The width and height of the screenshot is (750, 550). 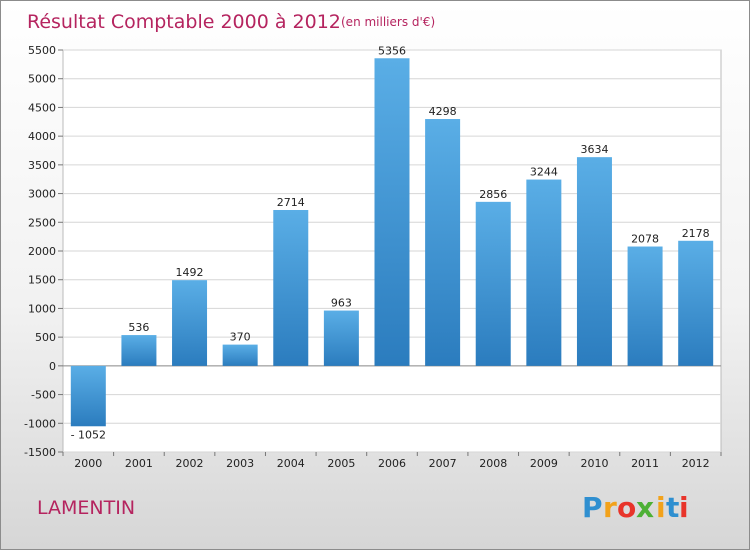 What do you see at coordinates (544, 172) in the screenshot?
I see `data-label-2009: 3244` at bounding box center [544, 172].